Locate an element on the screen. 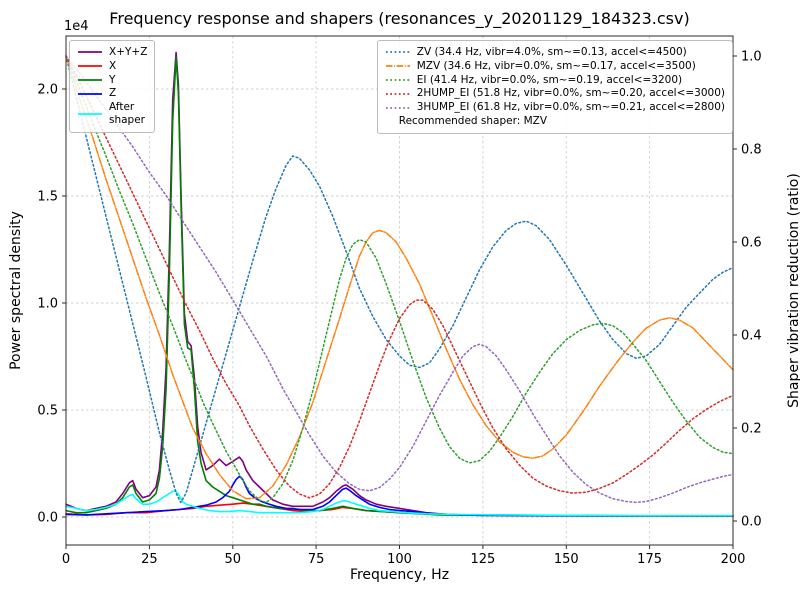  x-tick-label: 175 is located at coordinates (649, 559).